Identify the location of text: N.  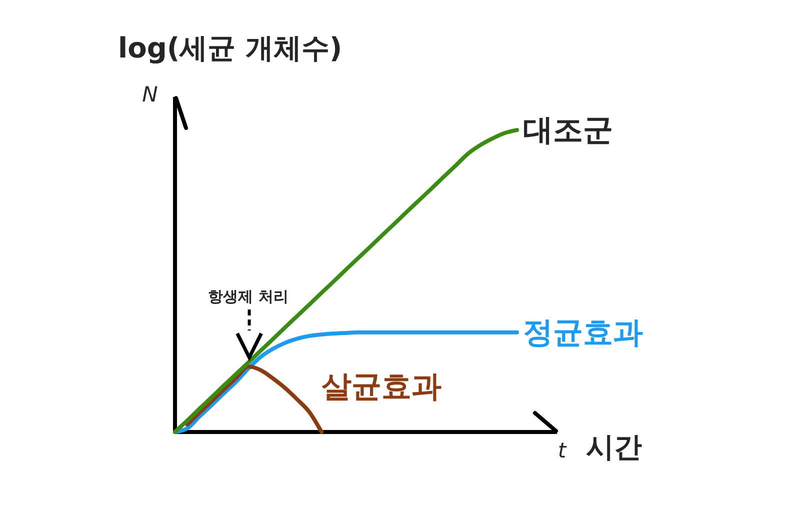
(150, 94).